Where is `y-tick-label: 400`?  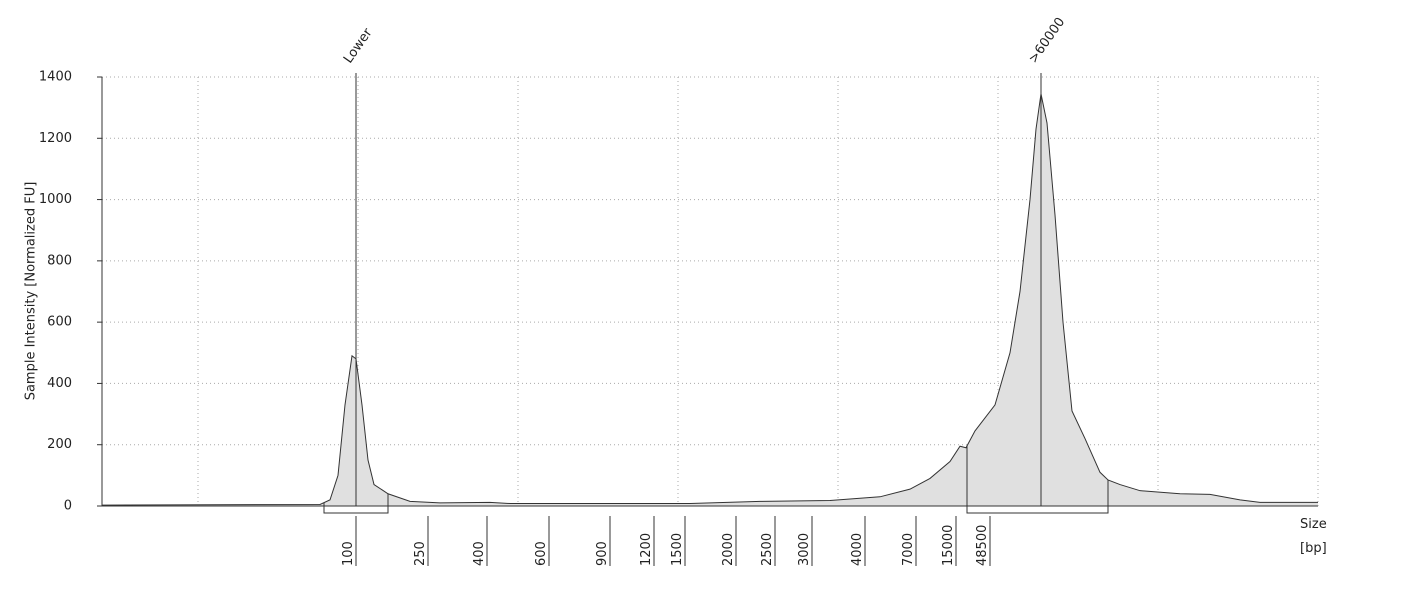 y-tick-label: 400 is located at coordinates (59, 383).